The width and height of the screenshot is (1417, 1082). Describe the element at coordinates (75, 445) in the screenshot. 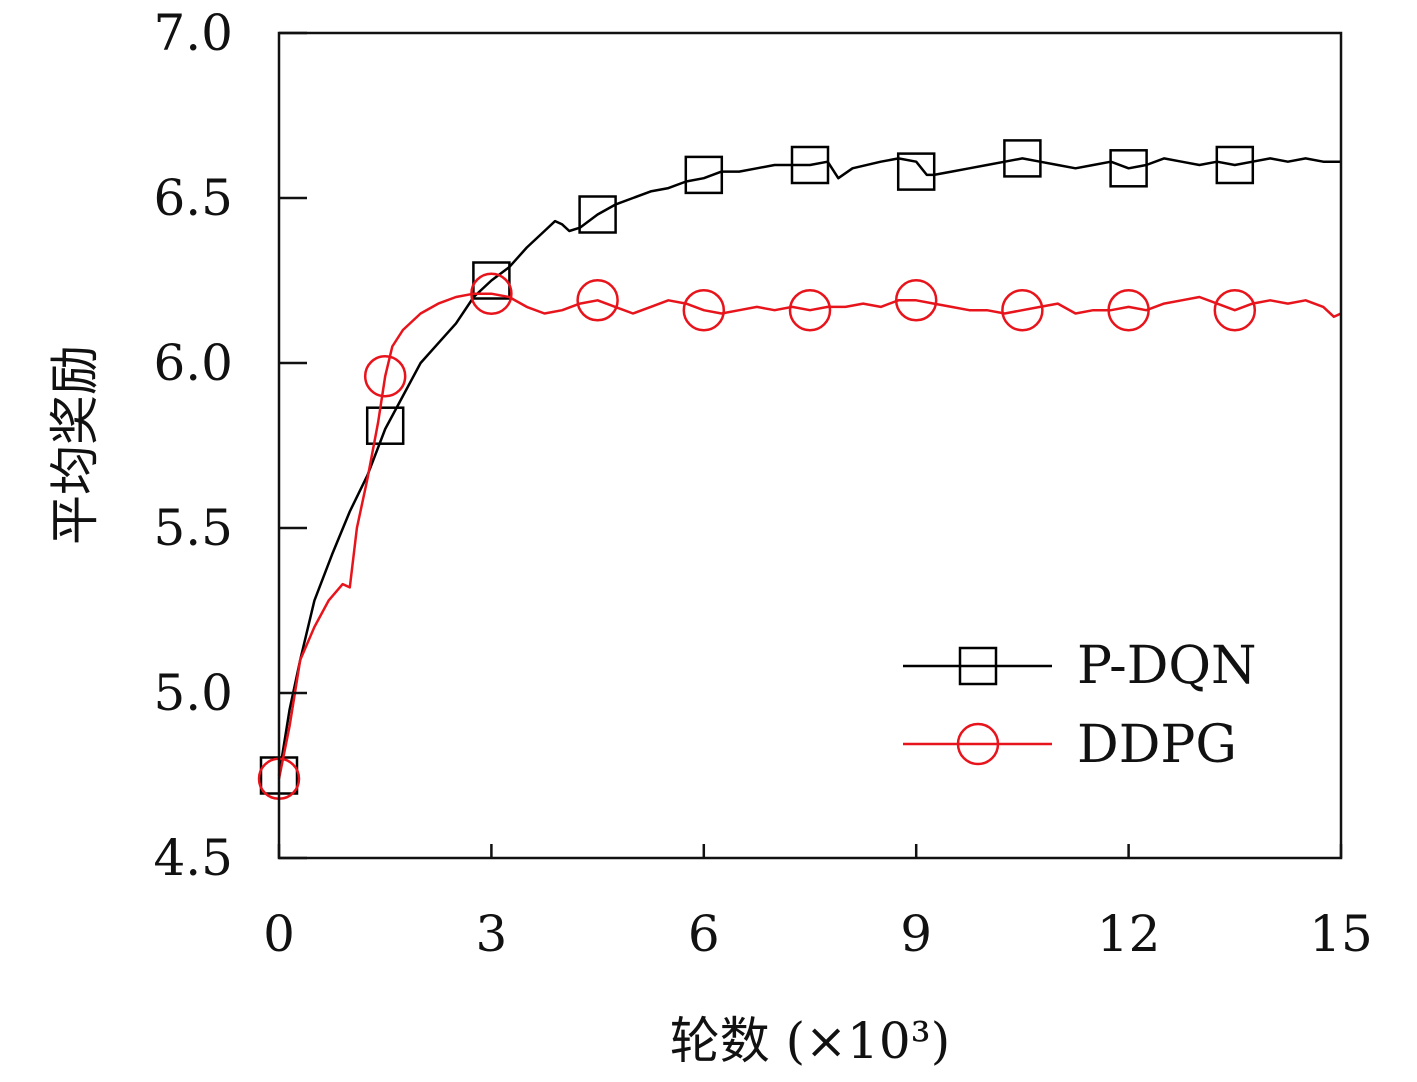

I see `y-axis-title: 平均奖励` at that location.